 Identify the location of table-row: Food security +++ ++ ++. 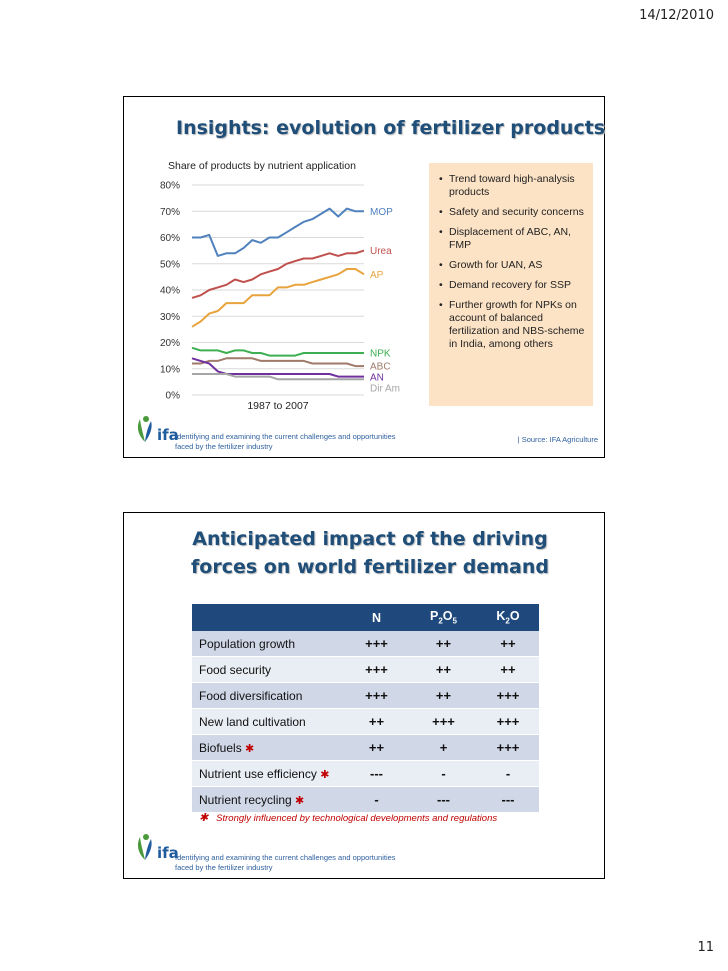
(365, 669).